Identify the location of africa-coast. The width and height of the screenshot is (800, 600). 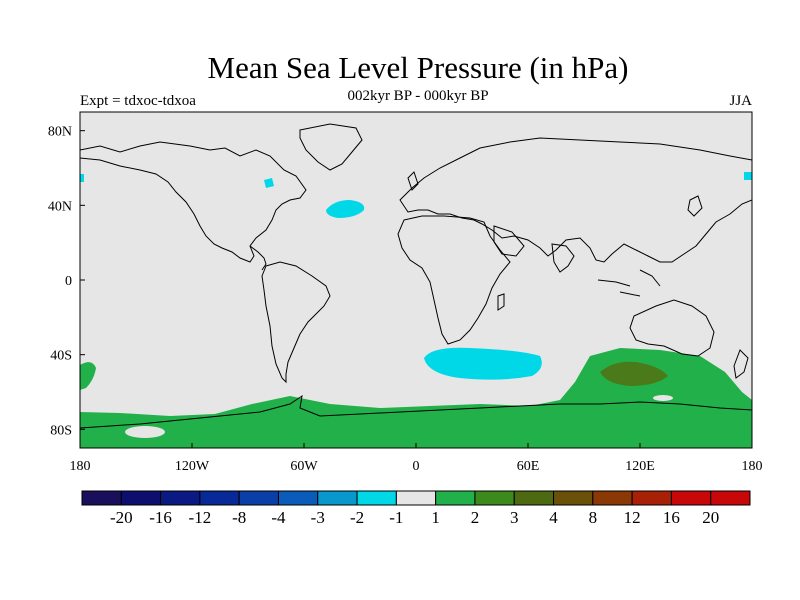
(454, 280).